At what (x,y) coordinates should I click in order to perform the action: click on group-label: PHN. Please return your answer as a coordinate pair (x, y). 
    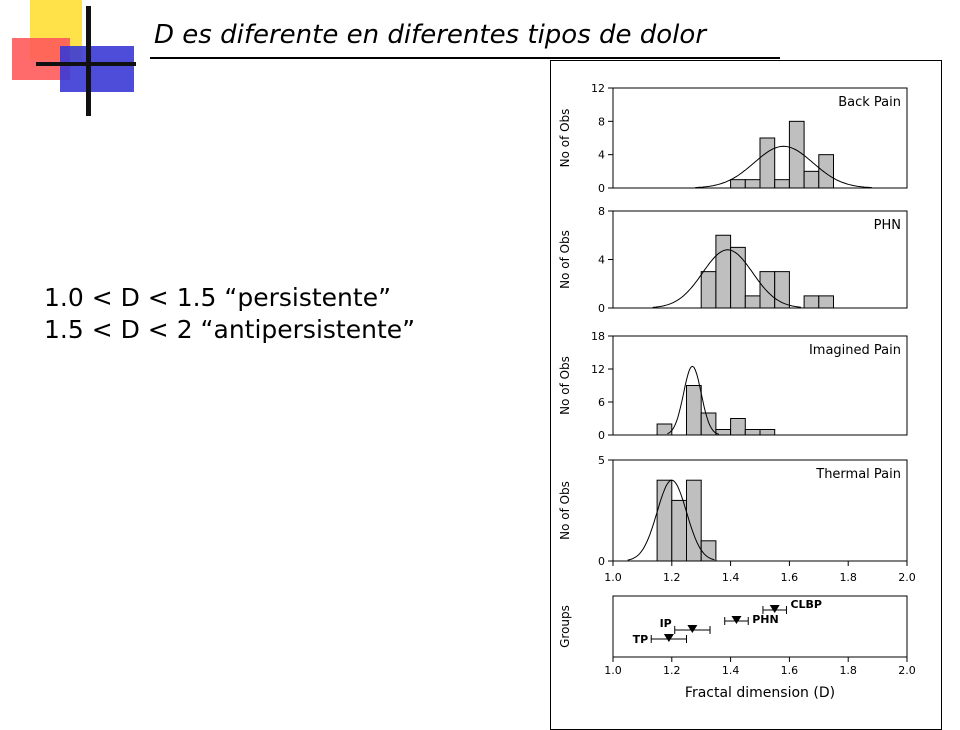
    Looking at the image, I should click on (765, 619).